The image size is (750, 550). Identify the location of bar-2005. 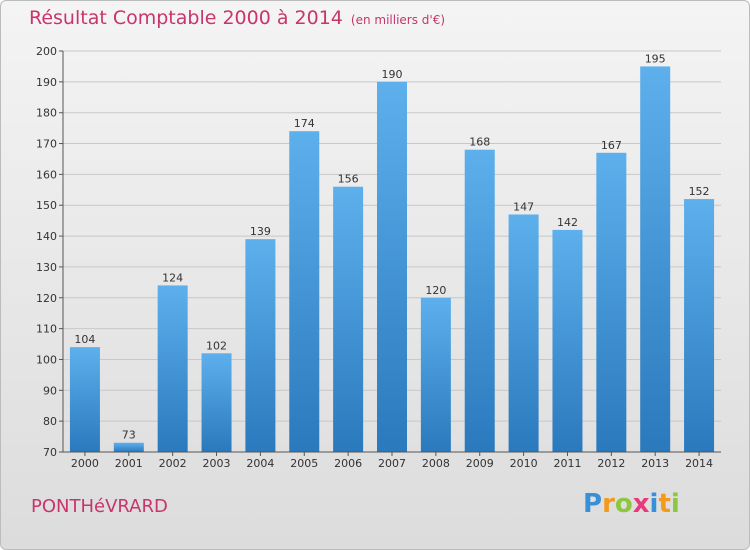
(304, 291).